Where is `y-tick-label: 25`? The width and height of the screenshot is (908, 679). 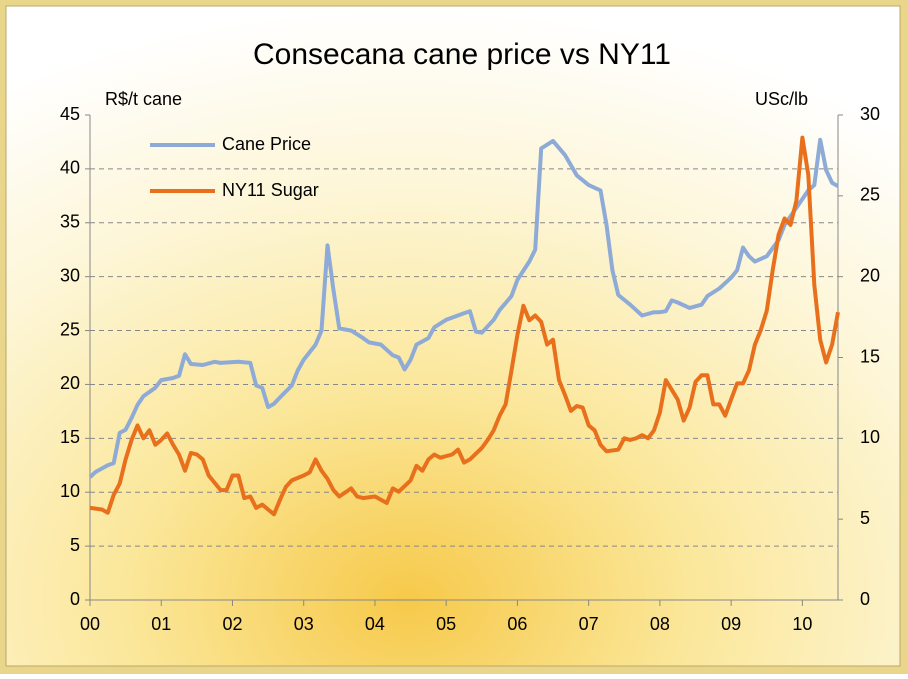
y-tick-label: 25 is located at coordinates (70, 329).